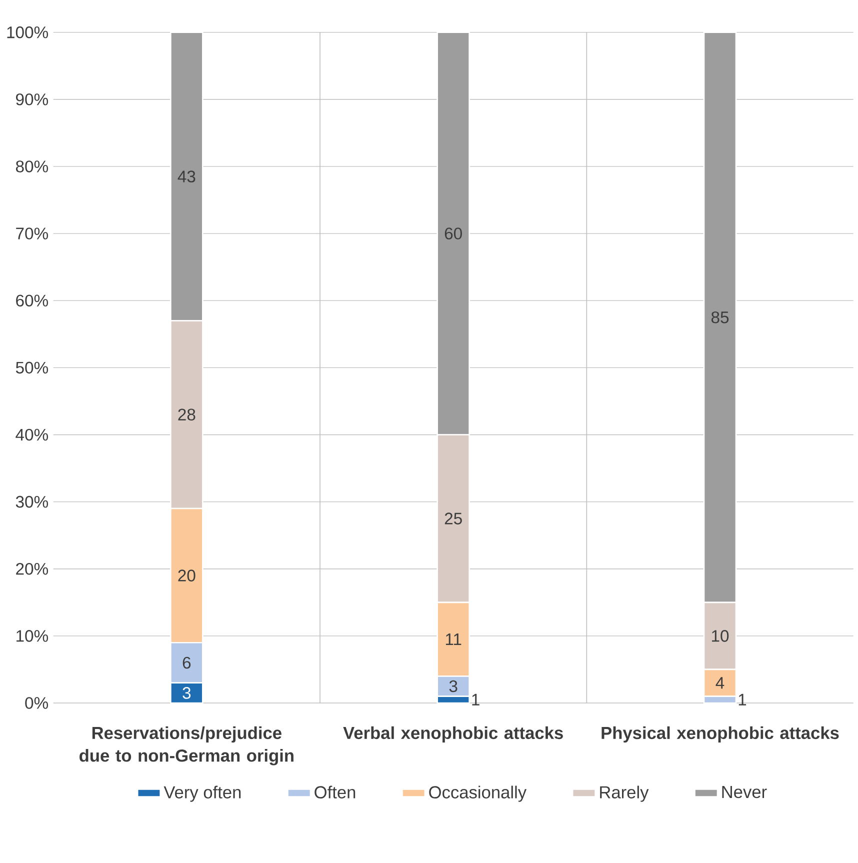 Image resolution: width=858 pixels, height=863 pixels. Describe the element at coordinates (453, 734) in the screenshot. I see `x-tick-label: Verbal xenophobic attacks` at that location.